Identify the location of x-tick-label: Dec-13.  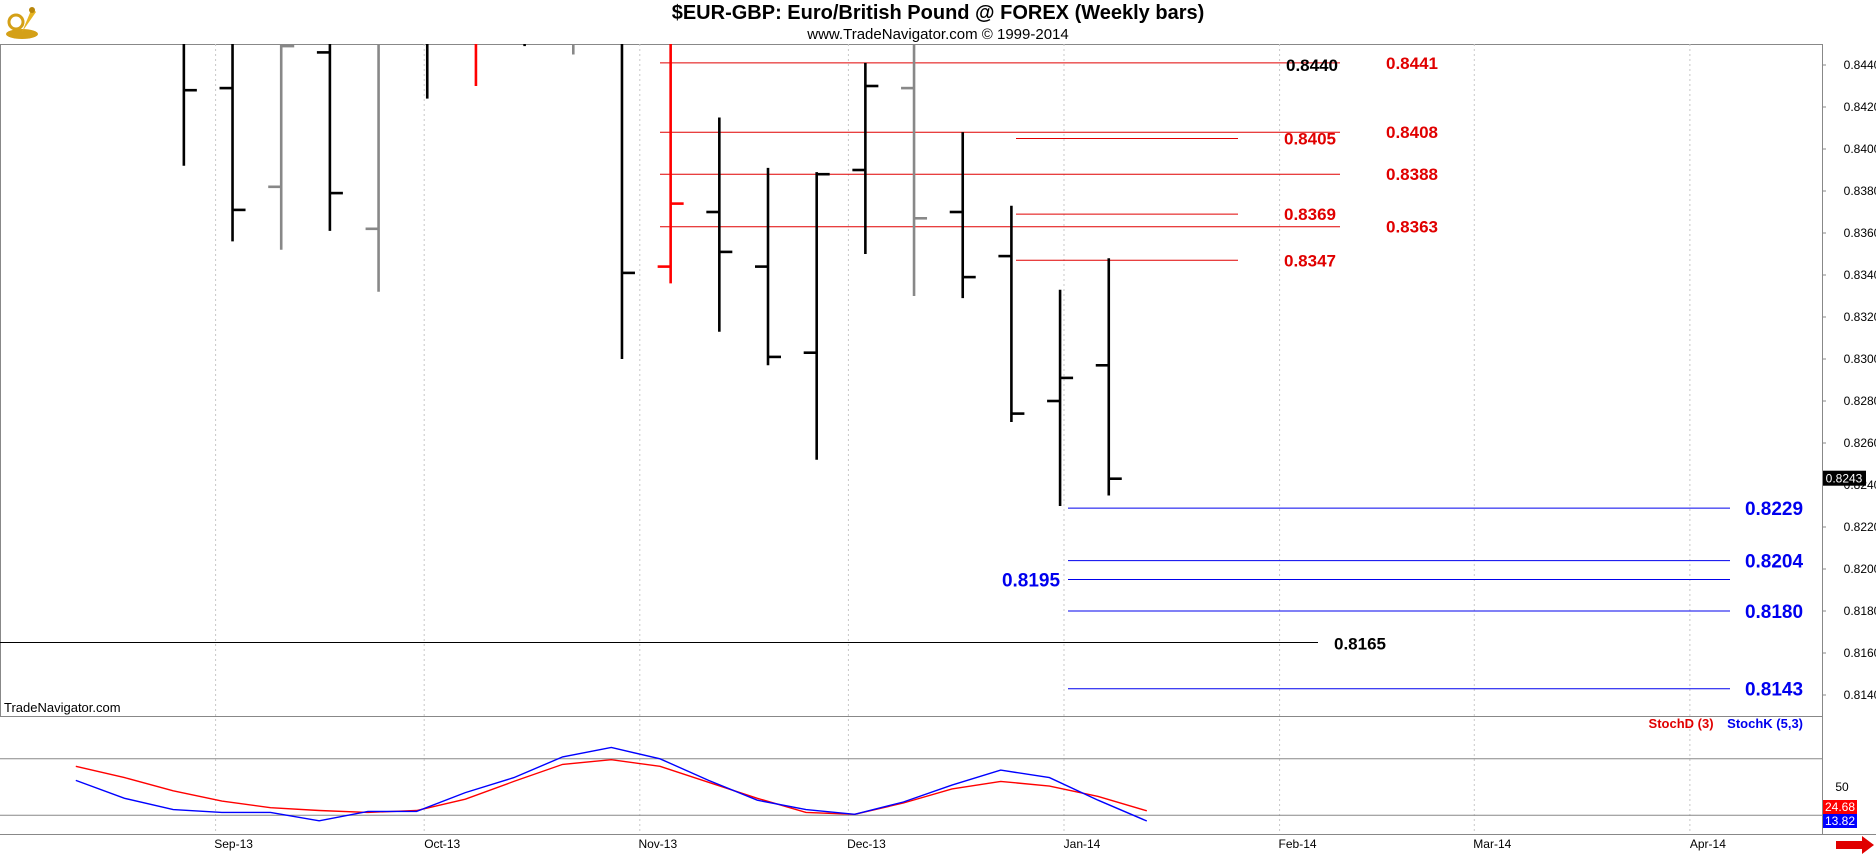
(866, 844).